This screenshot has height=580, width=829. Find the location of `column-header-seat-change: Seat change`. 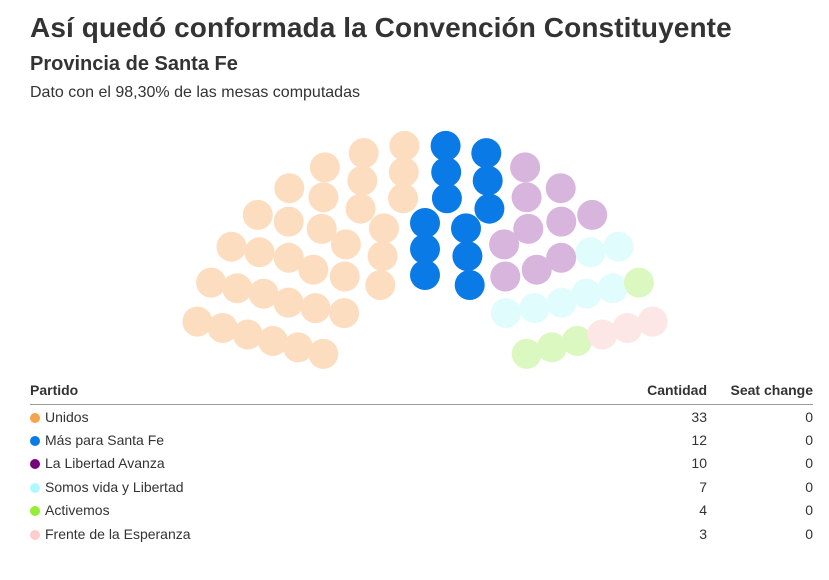

column-header-seat-change: Seat change is located at coordinates (760, 393).